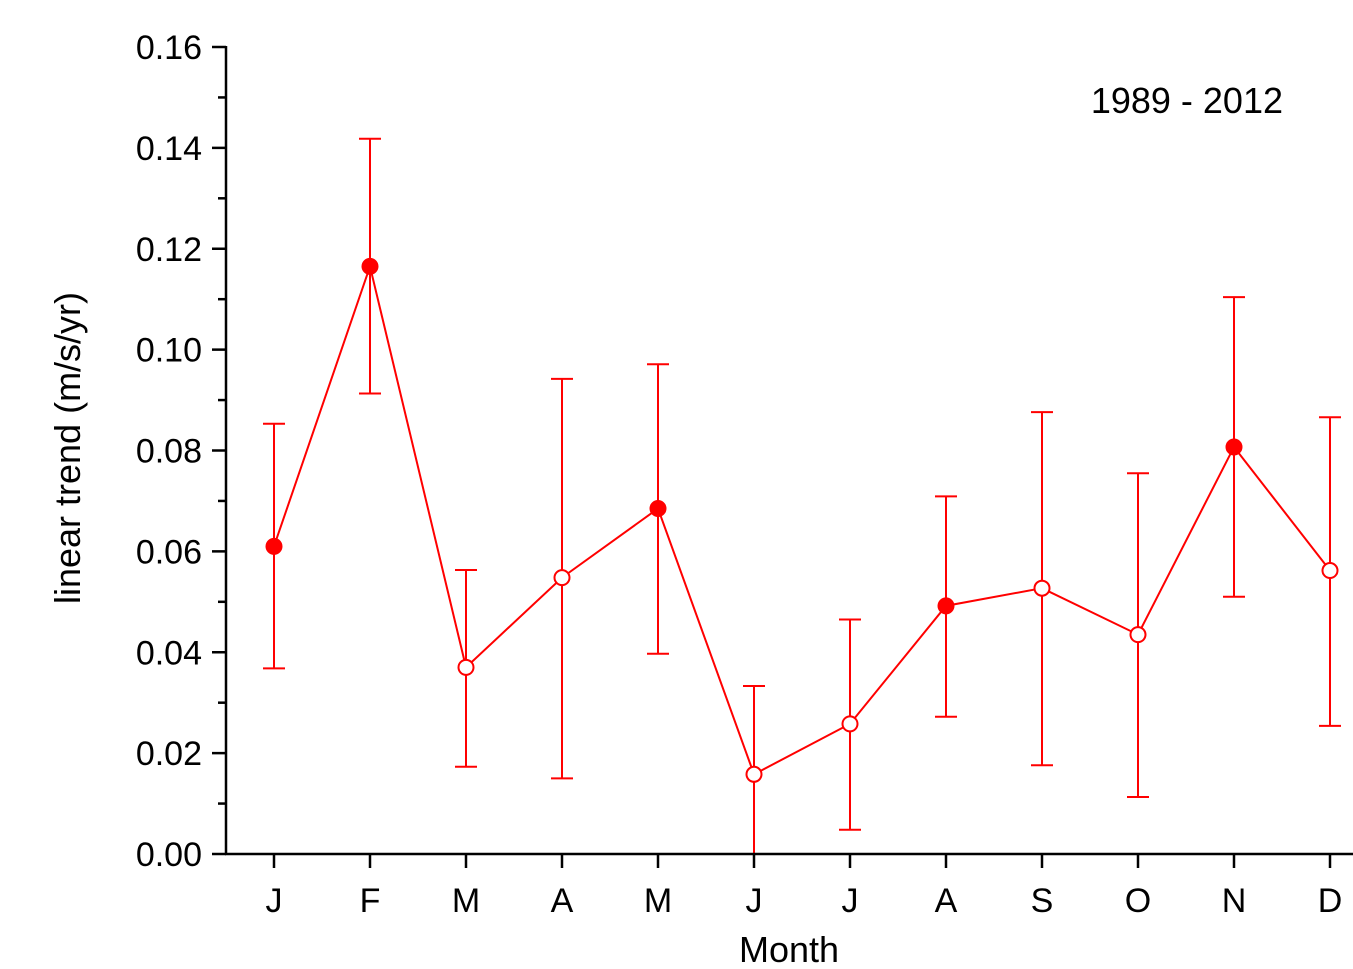  What do you see at coordinates (67, 448) in the screenshot?
I see `y-axis-title: linear trend (m/s/yr)` at bounding box center [67, 448].